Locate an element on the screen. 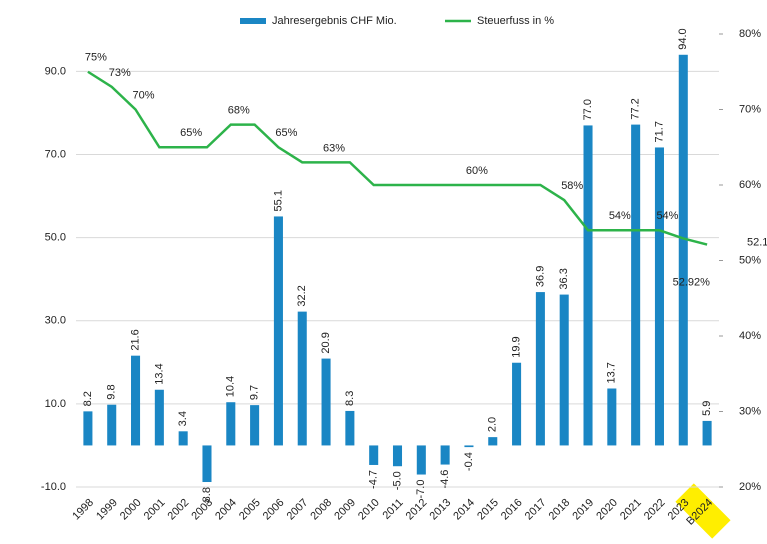 The image size is (767, 544). y2-tick-label: 80% is located at coordinates (750, 34).